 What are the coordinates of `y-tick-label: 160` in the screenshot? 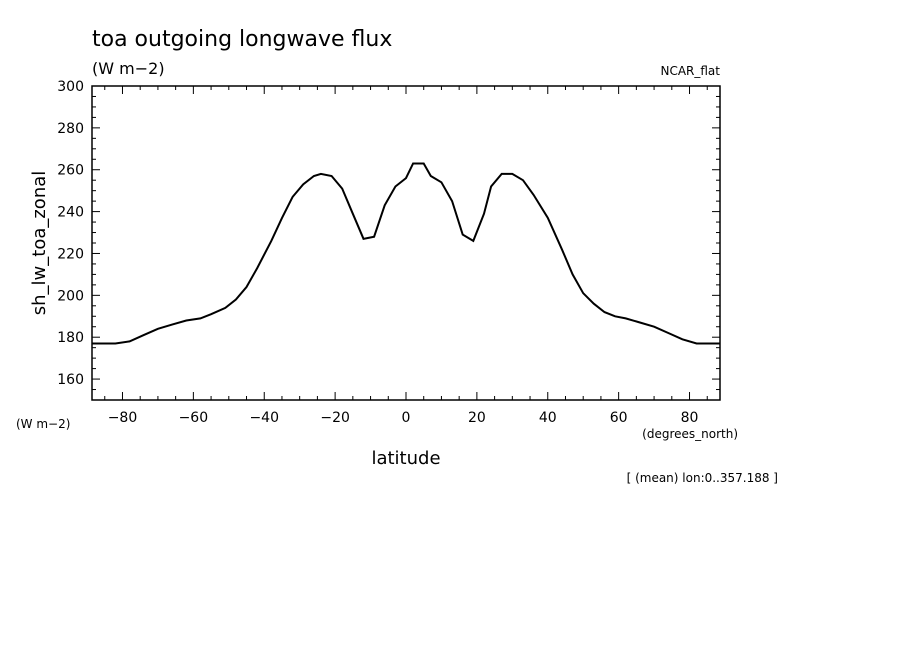 It's located at (70, 380).